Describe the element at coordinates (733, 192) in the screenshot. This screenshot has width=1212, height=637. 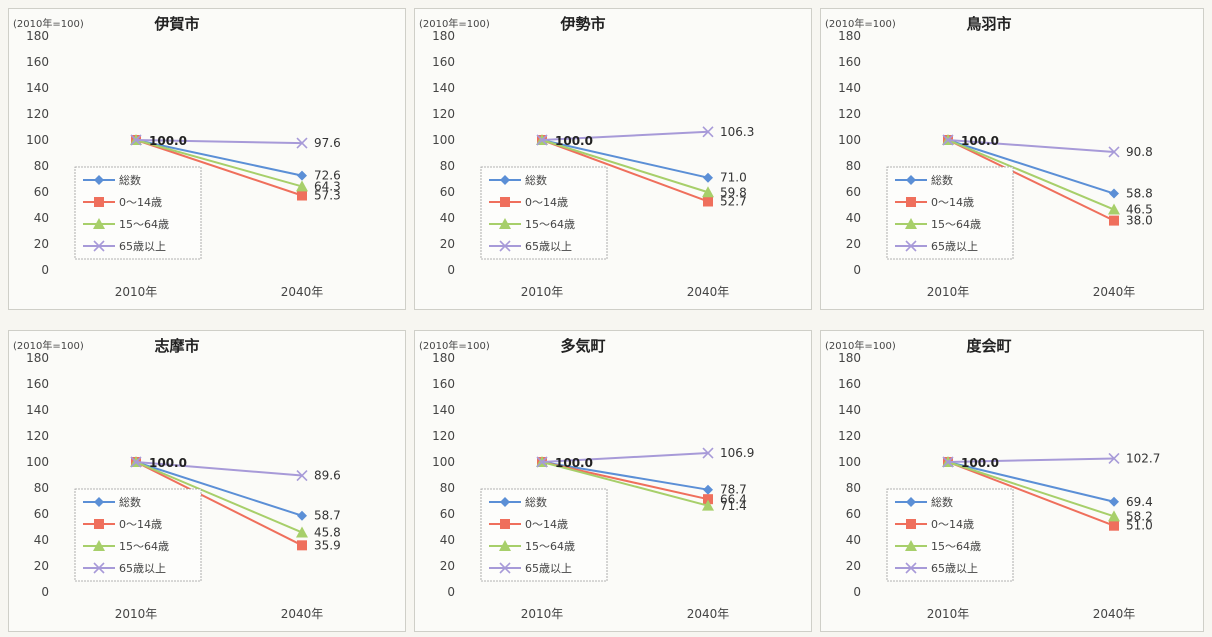
I see `value-label: 59.8` at that location.